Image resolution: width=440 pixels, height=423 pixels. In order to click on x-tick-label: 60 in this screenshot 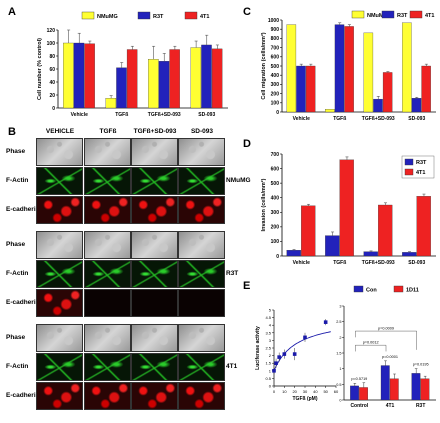, I will do `click(336, 391)`.